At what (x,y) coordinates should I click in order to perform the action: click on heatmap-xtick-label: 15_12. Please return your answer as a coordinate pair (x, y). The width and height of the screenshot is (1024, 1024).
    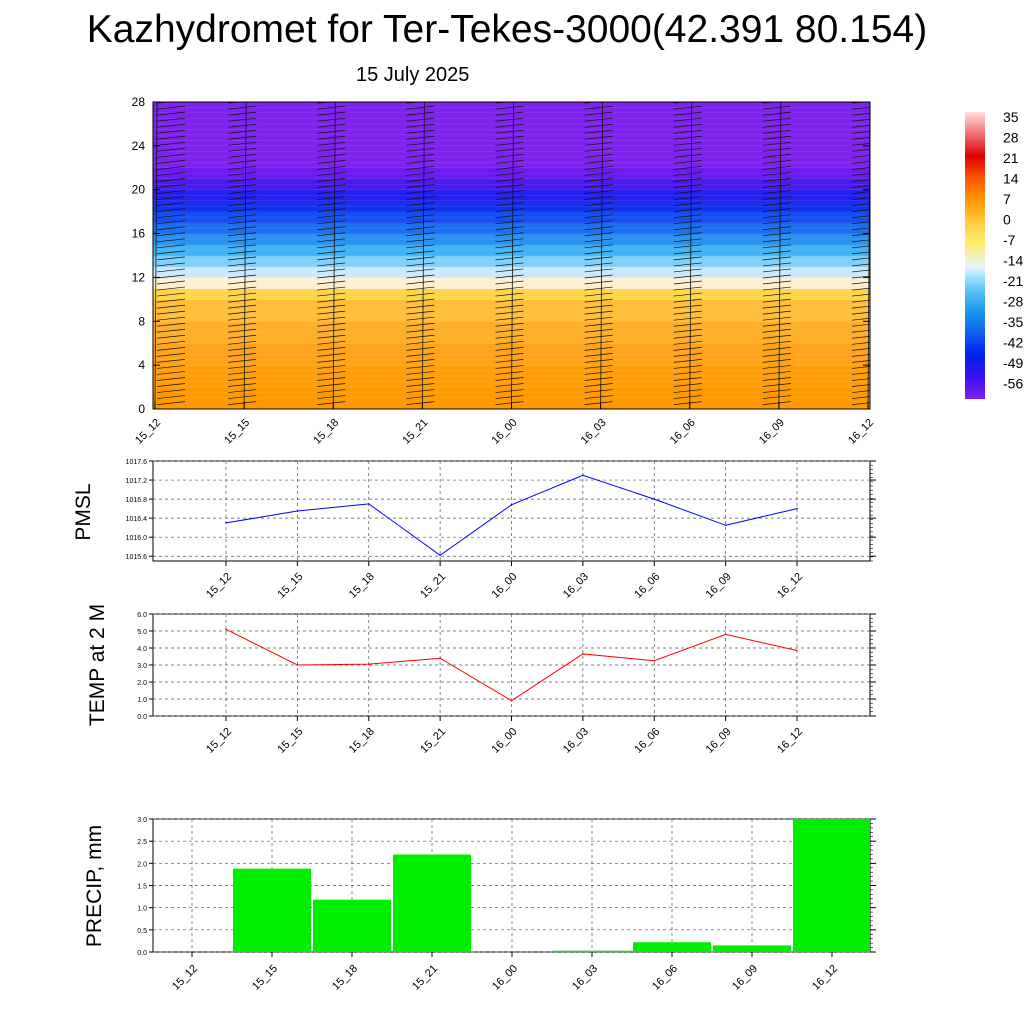
    Looking at the image, I should click on (148, 432).